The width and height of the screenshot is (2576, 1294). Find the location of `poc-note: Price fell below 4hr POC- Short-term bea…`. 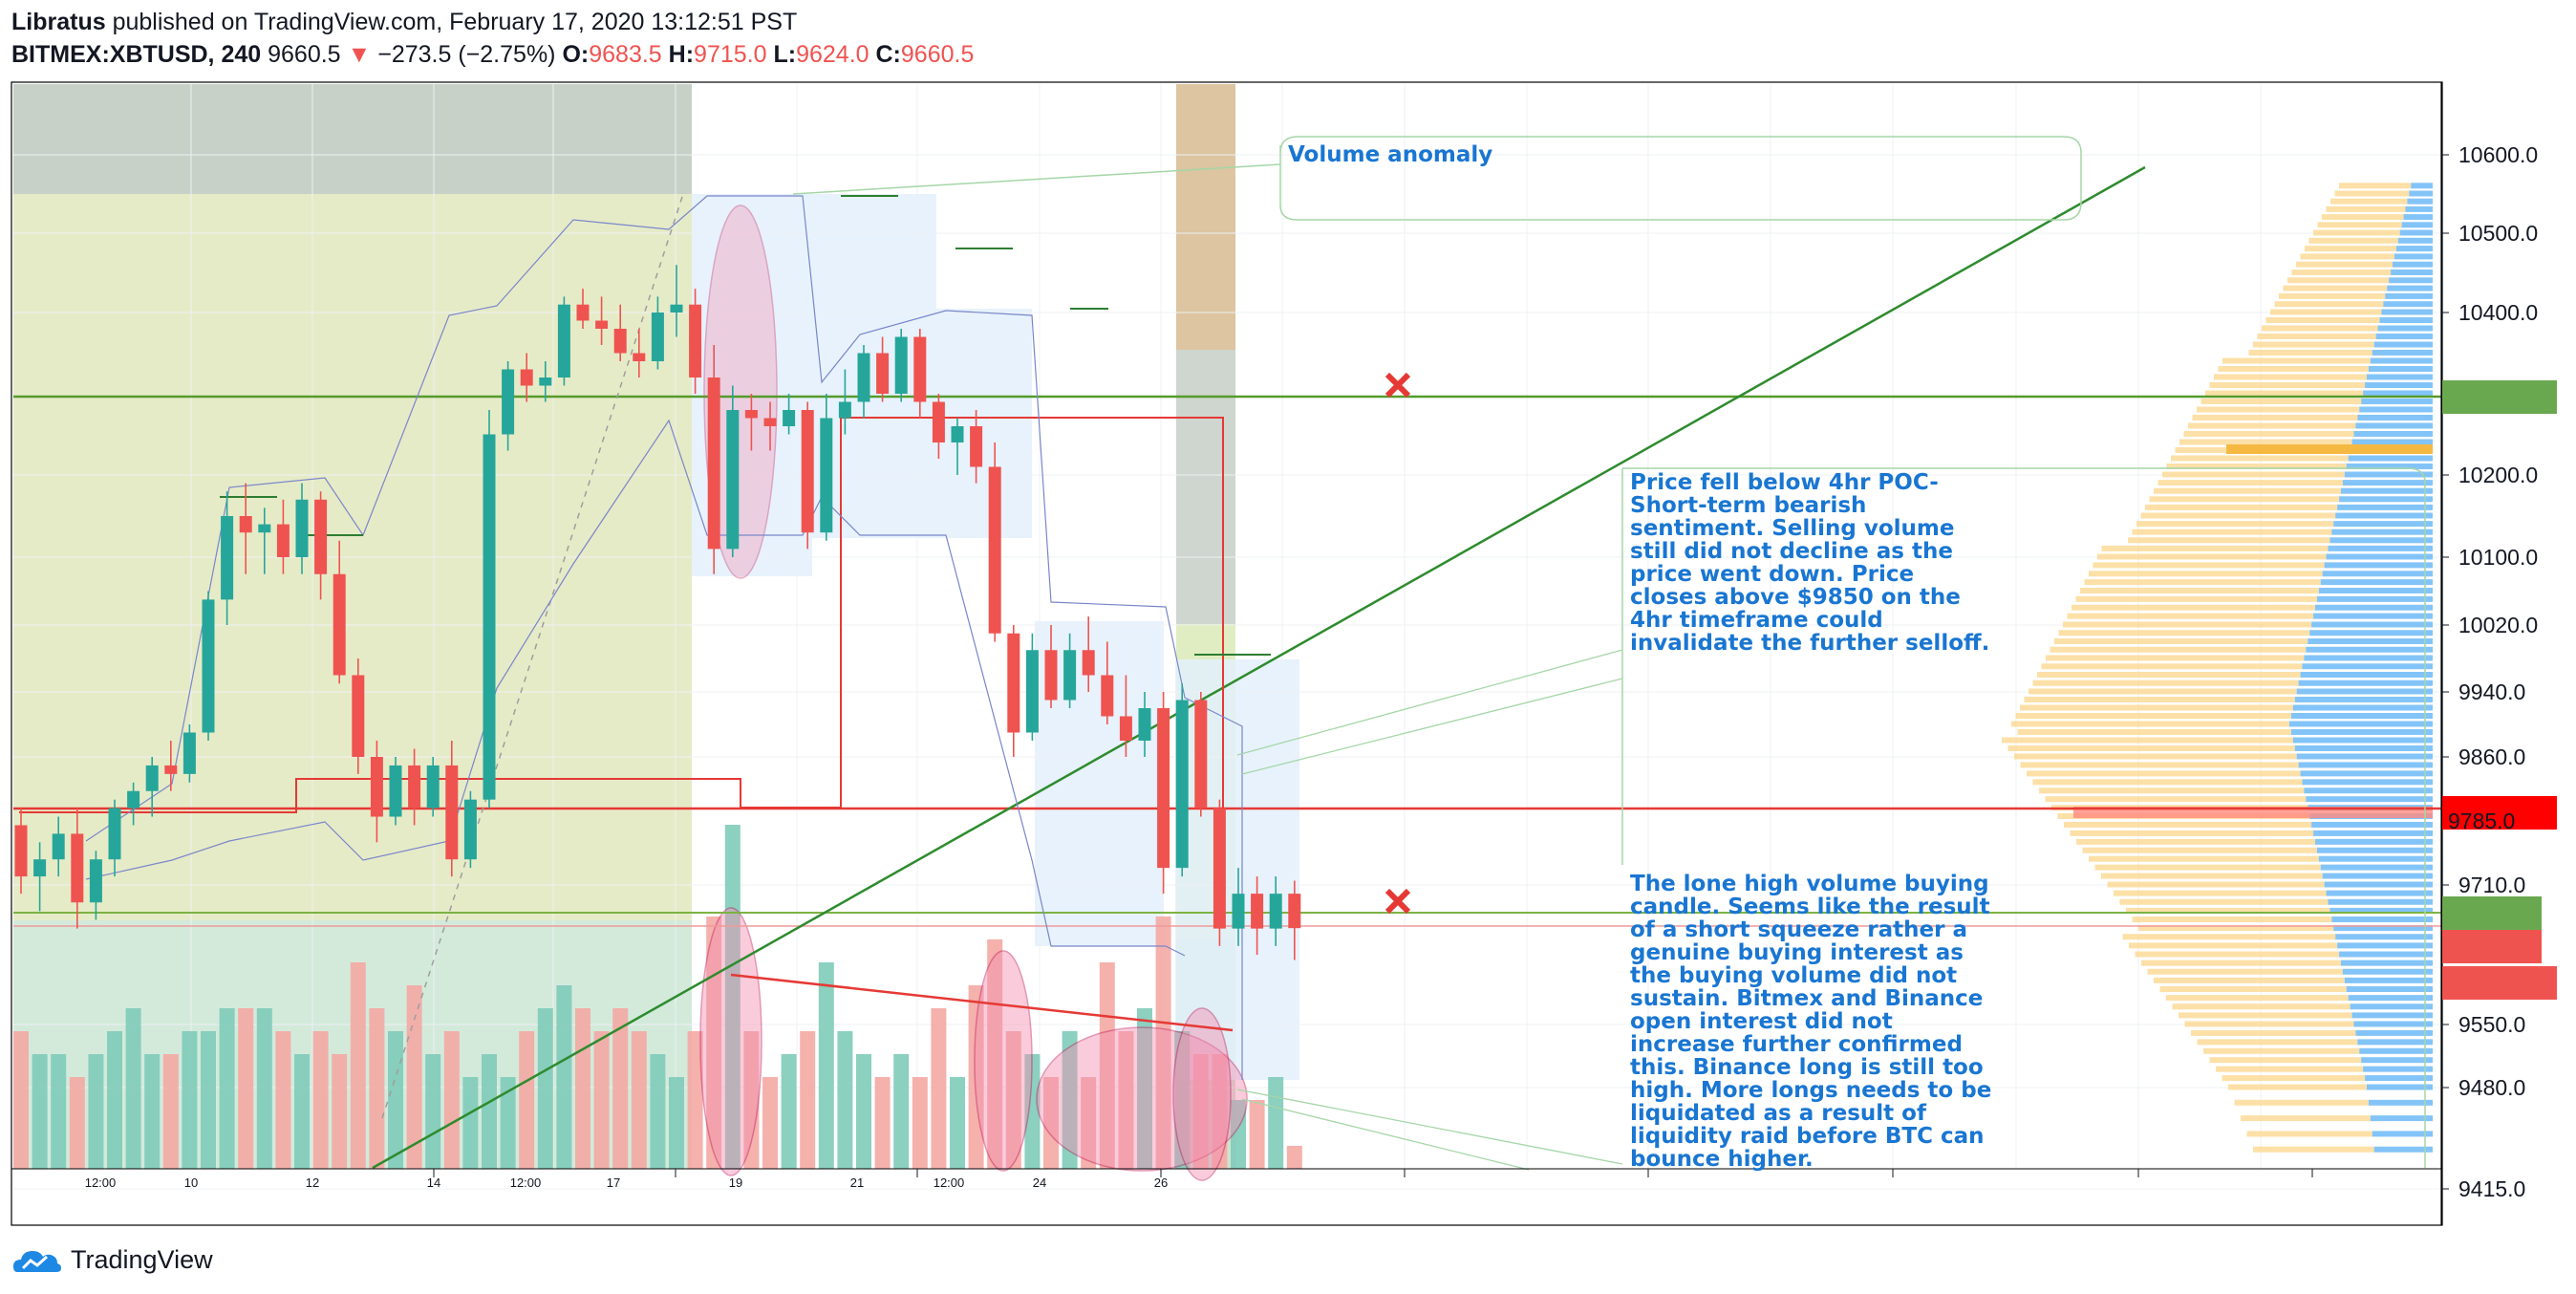

poc-note: Price fell below 4hr POC- Short-term bea… is located at coordinates (1810, 563).